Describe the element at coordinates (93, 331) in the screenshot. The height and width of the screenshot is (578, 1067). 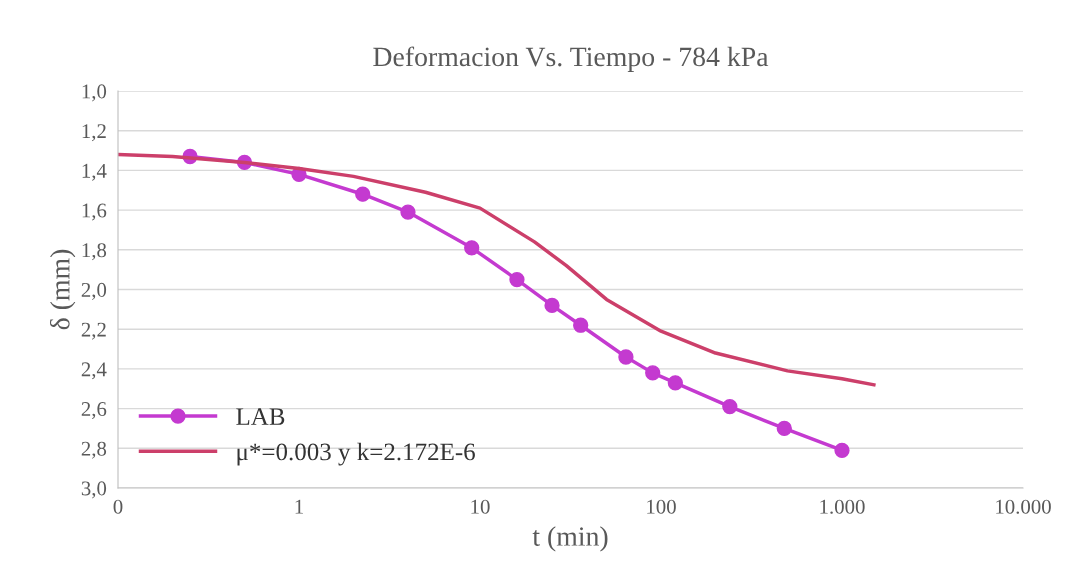
I see `y-tick-label: 2,2` at that location.